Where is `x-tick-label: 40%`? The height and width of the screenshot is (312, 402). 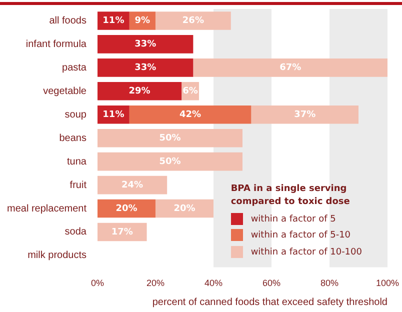 x-tick-label: 40% is located at coordinates (213, 283).